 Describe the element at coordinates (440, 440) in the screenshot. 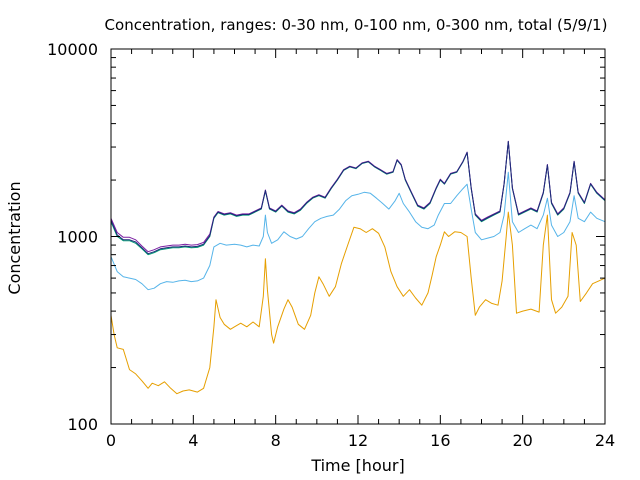

I see `x-tick-label: 16` at that location.